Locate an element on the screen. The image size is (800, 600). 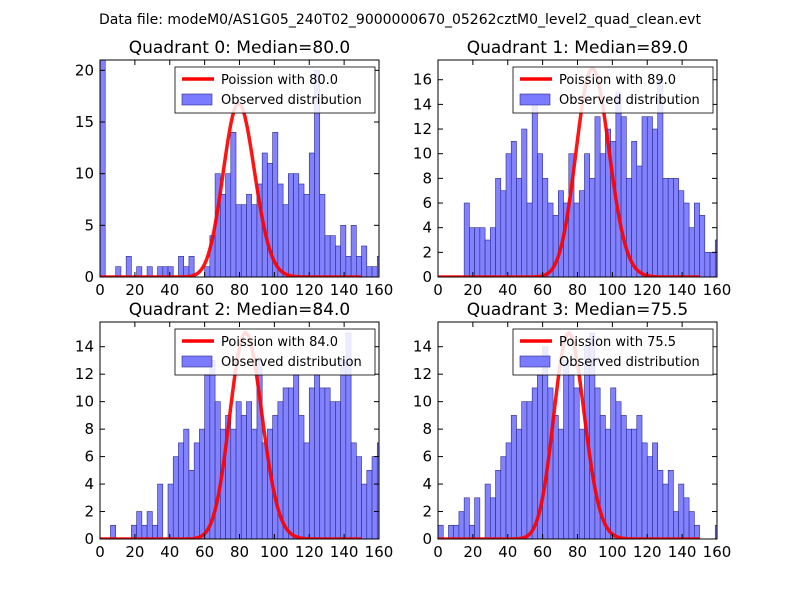
chart-title: Quadrant 1: Median=89.0 is located at coordinates (578, 48).